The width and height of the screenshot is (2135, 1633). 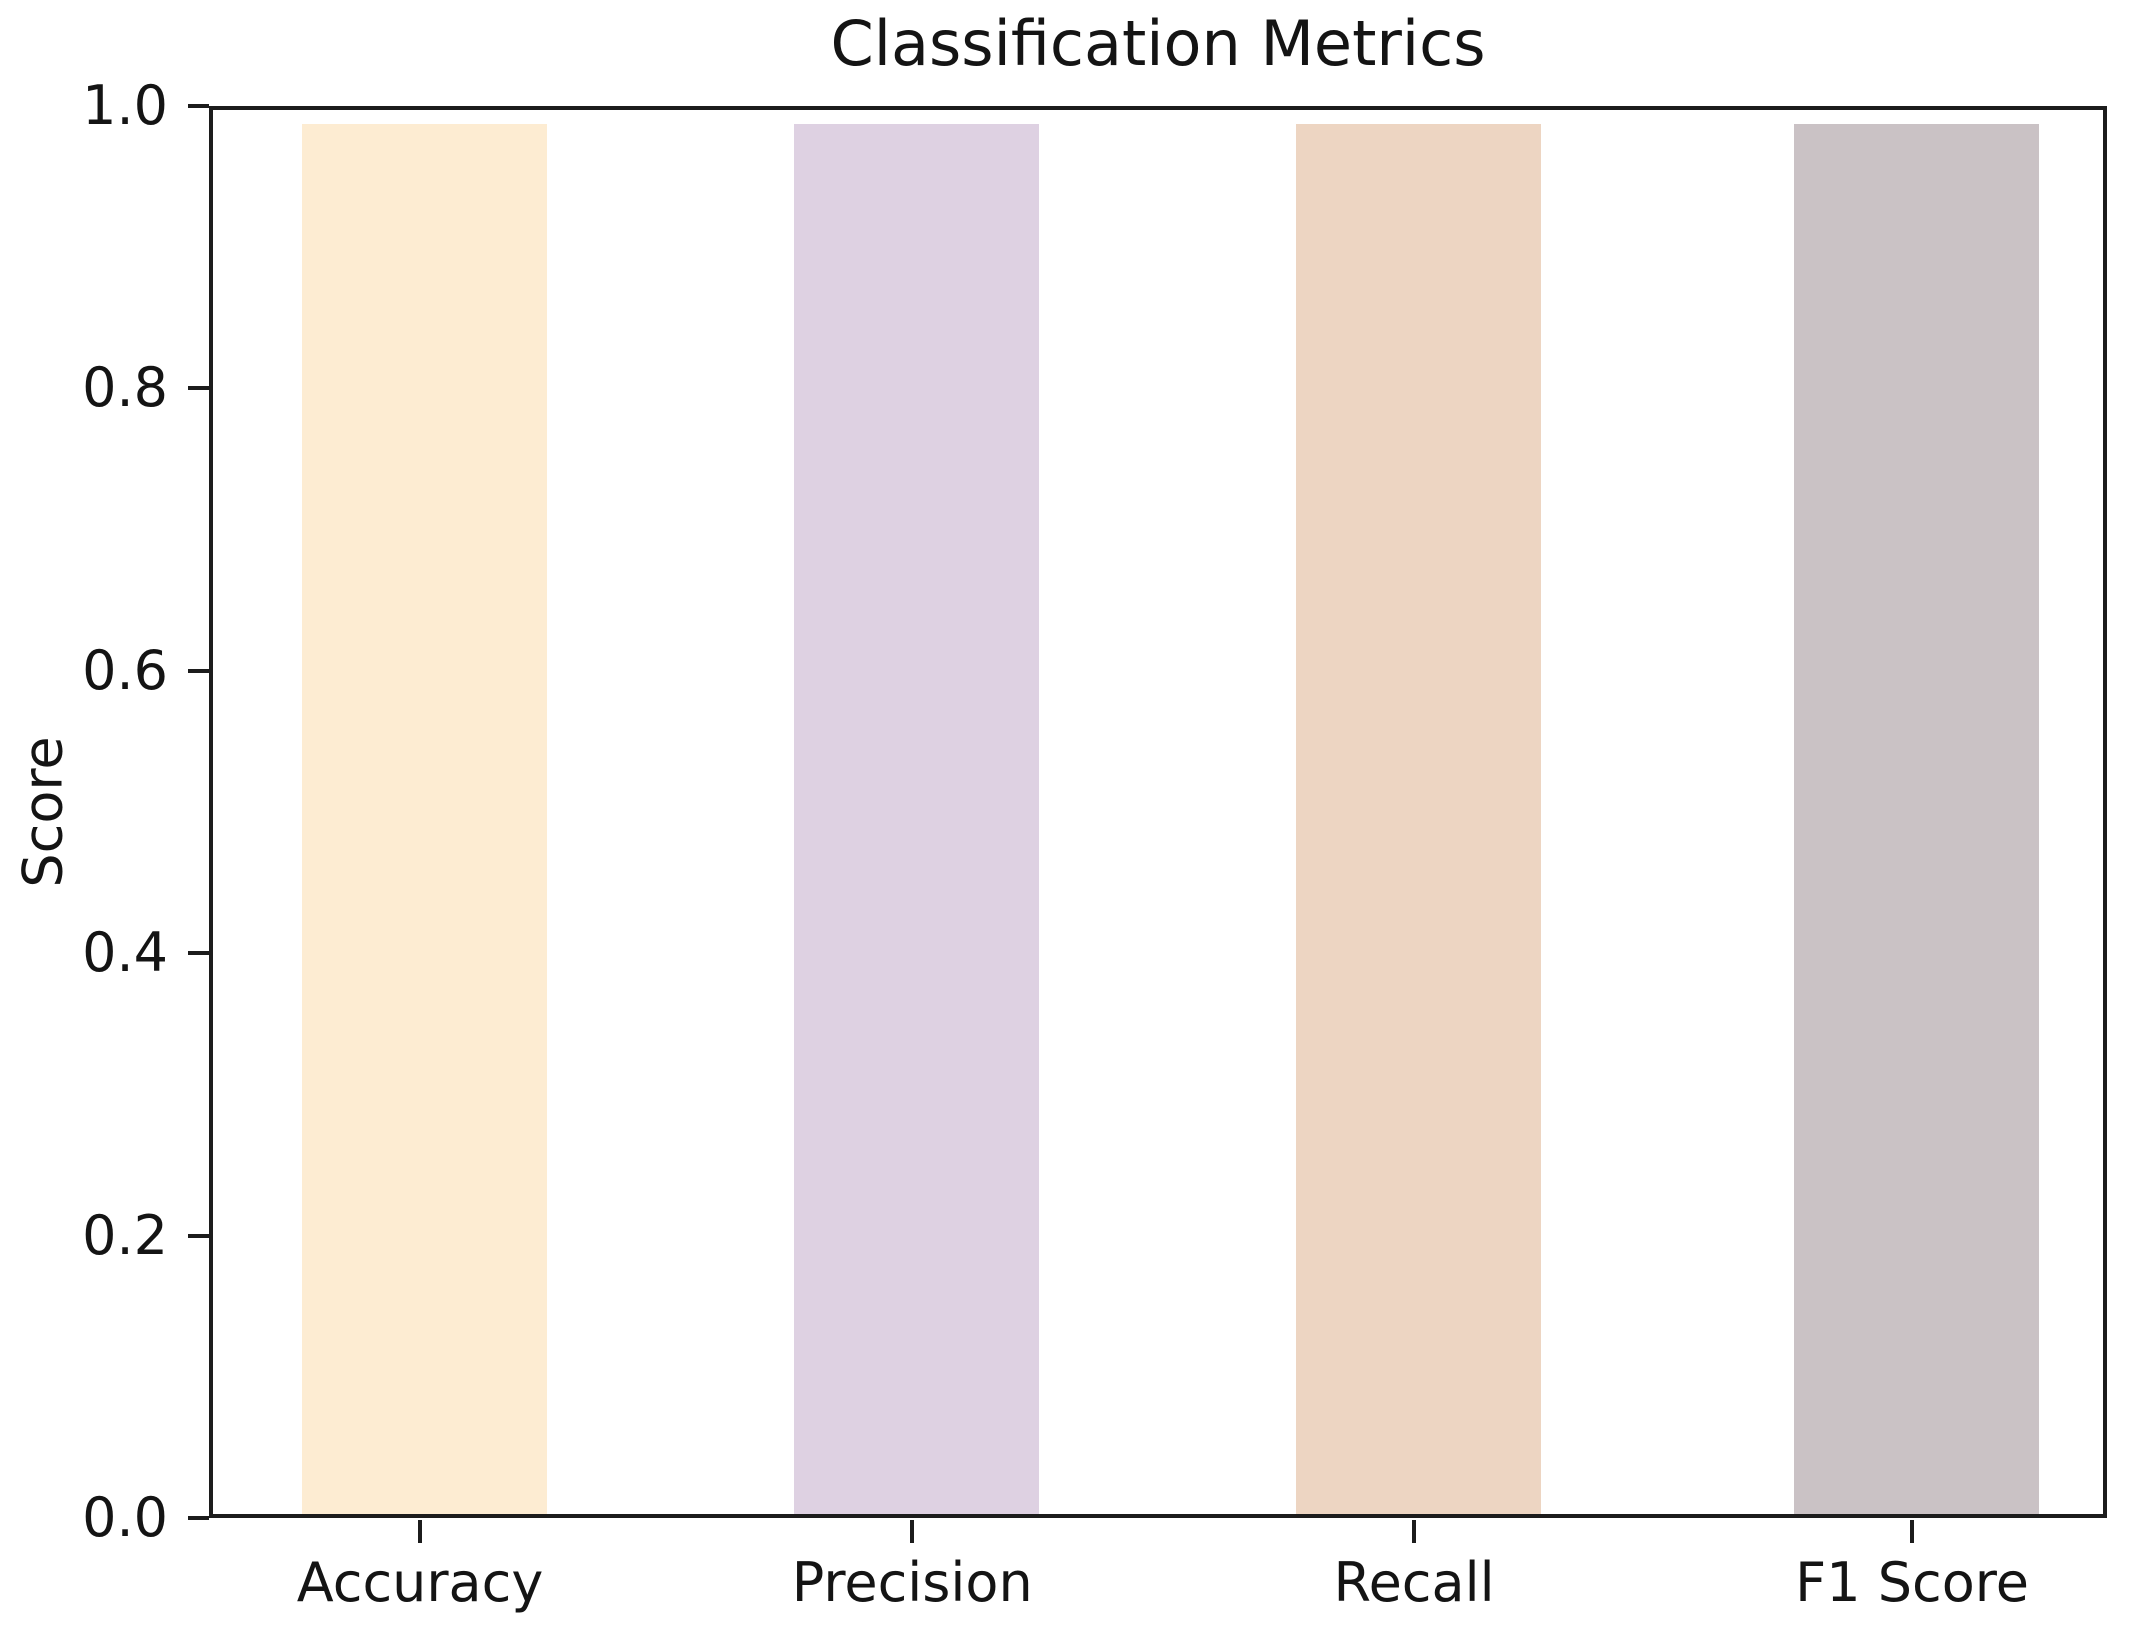 What do you see at coordinates (125, 1517) in the screenshot?
I see `y-tick-label: 0.0` at bounding box center [125, 1517].